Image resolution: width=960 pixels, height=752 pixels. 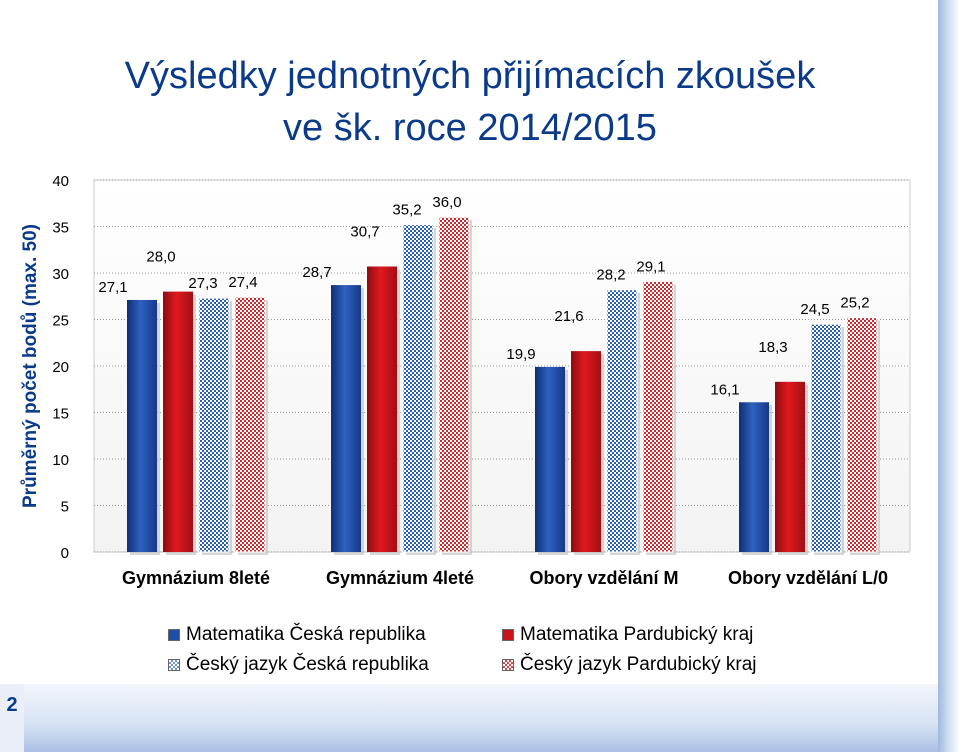 I want to click on data-label: 30,7, so click(x=364, y=231).